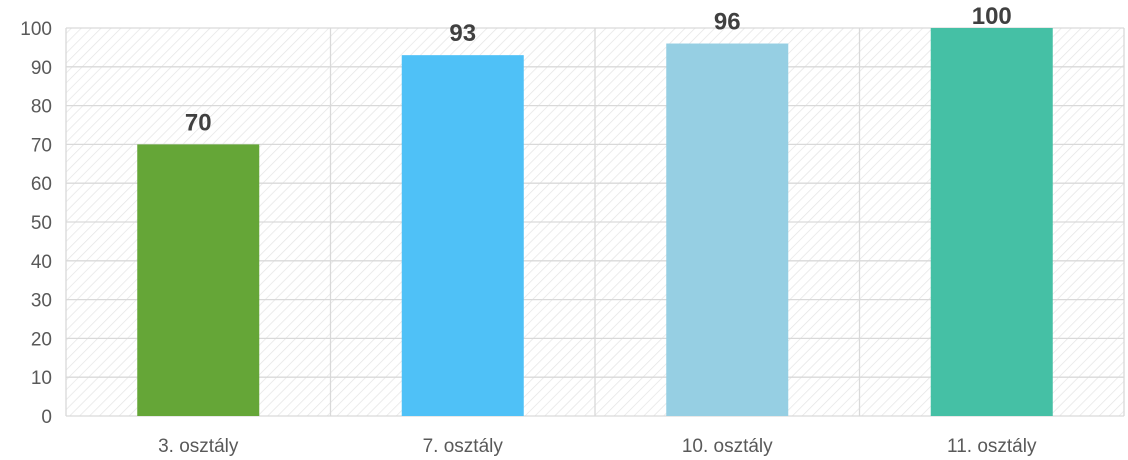 The width and height of the screenshot is (1128, 460). I want to click on y-tick-label: 40, so click(41, 262).